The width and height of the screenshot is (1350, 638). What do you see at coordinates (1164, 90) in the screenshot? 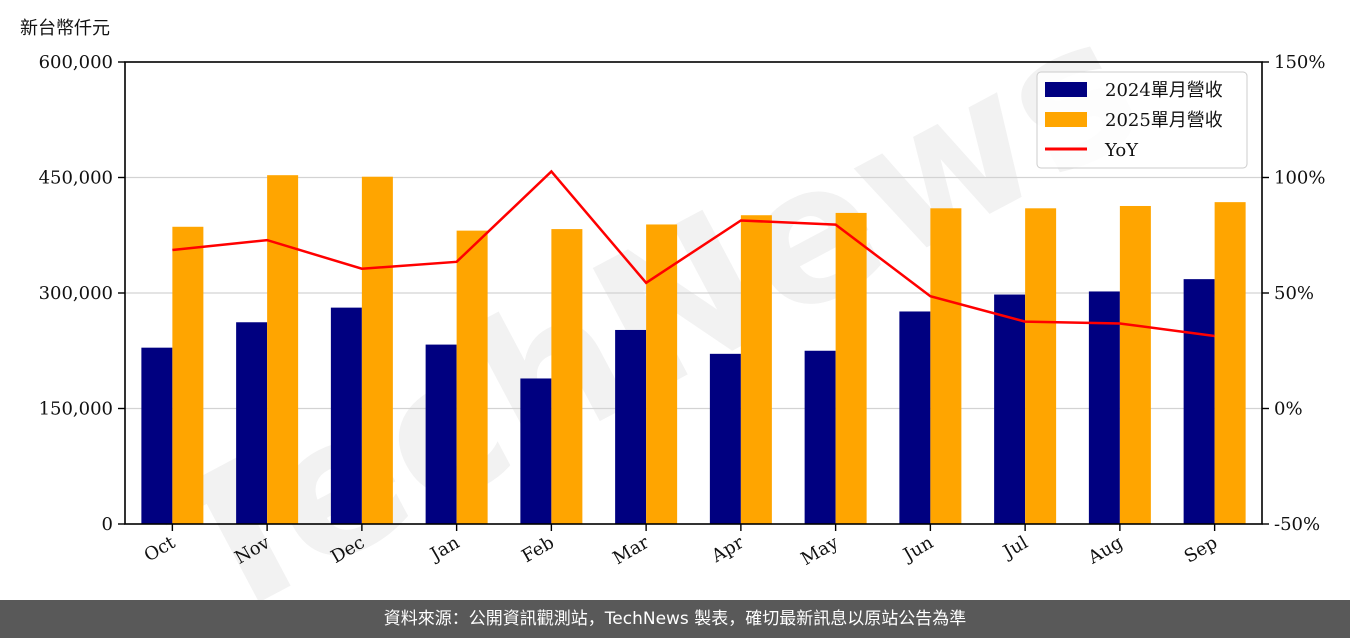
I see `legend-label: 2024單月營收` at bounding box center [1164, 90].